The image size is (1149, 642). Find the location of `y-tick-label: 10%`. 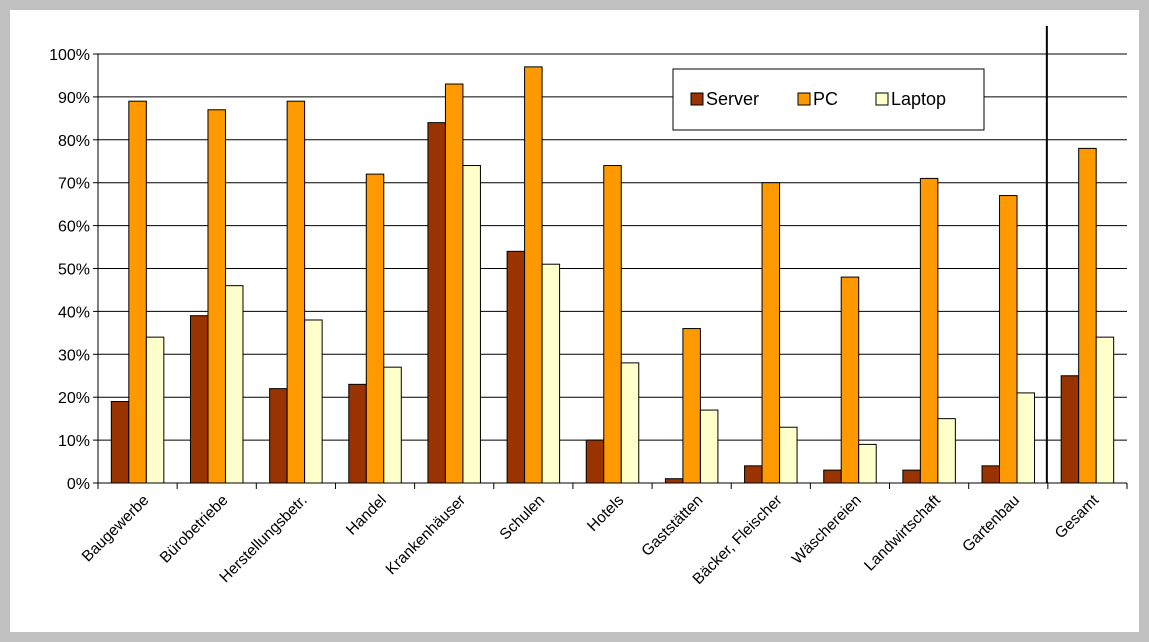

y-tick-label: 10% is located at coordinates (74, 441).